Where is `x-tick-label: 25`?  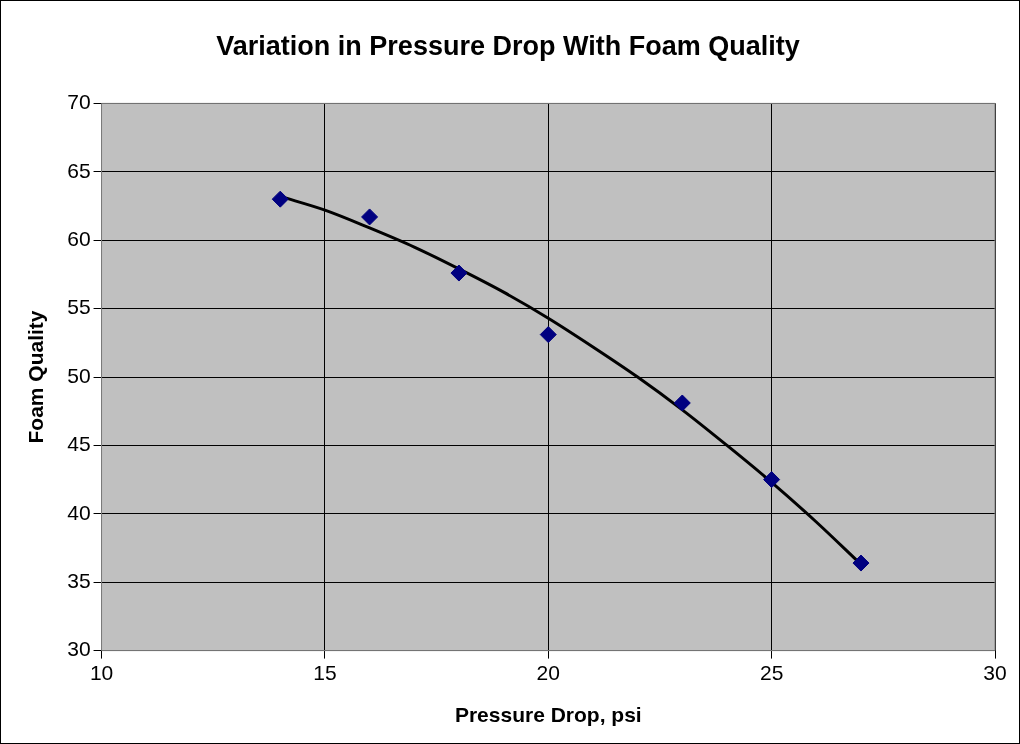
x-tick-label: 25 is located at coordinates (771, 672).